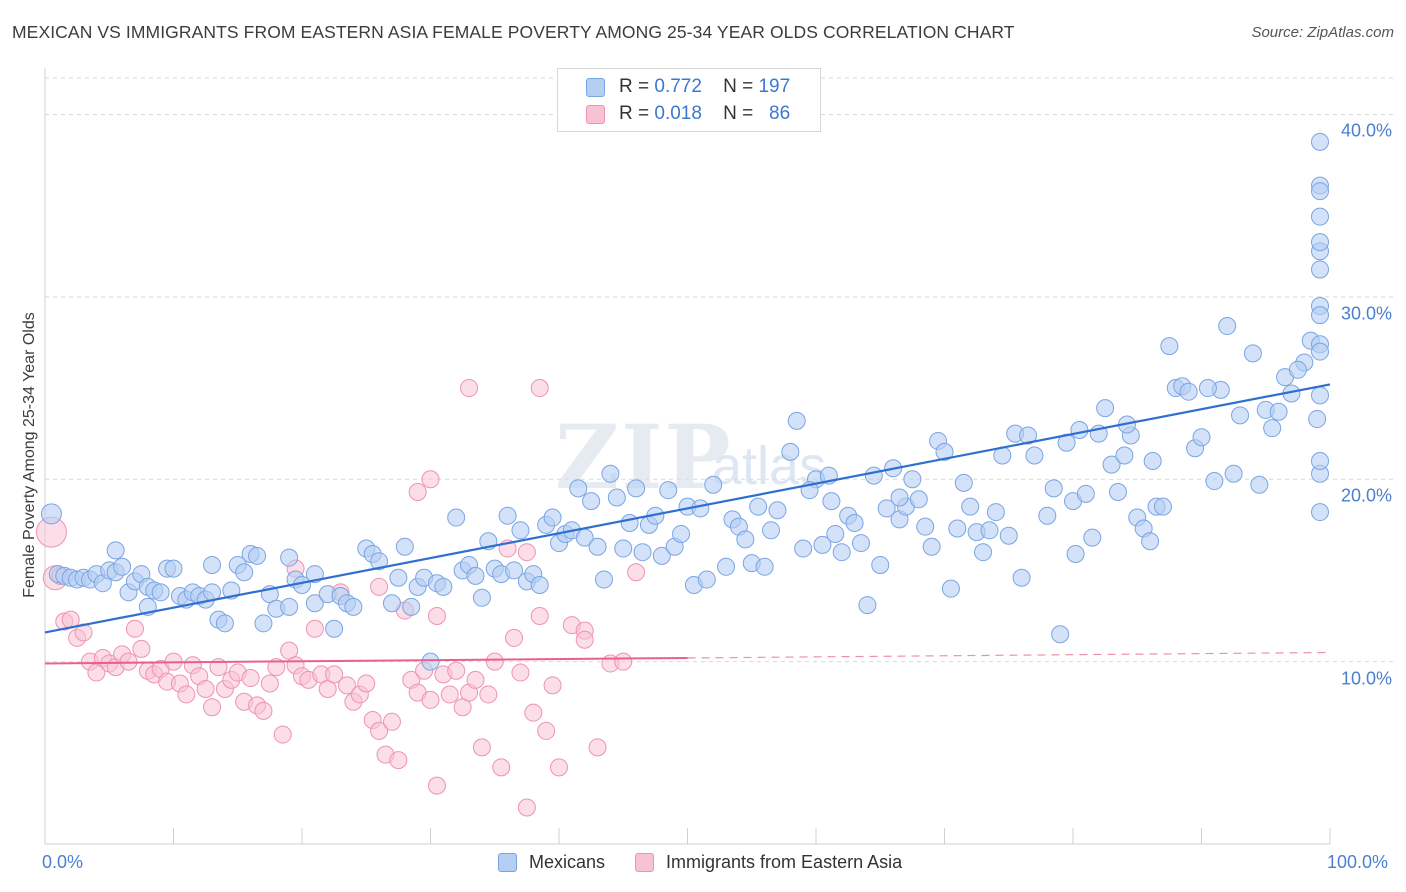  I want to click on bottom-legend-mexicans: Mexicans, so click(551, 862).